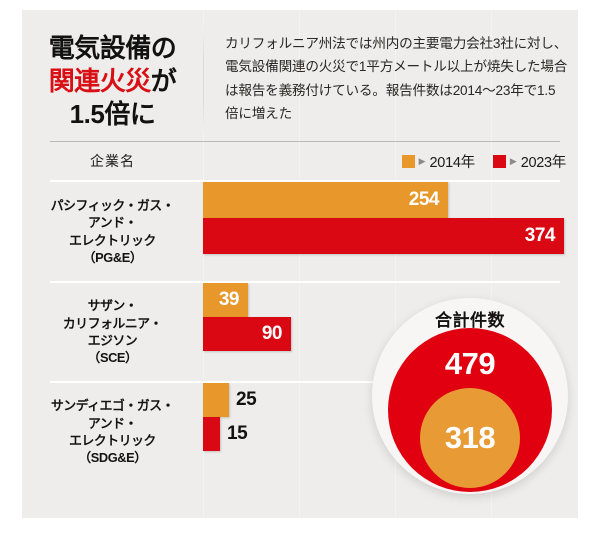 The width and height of the screenshot is (600, 538). What do you see at coordinates (112, 113) in the screenshot?
I see `title-line-3: 1.5倍に` at bounding box center [112, 113].